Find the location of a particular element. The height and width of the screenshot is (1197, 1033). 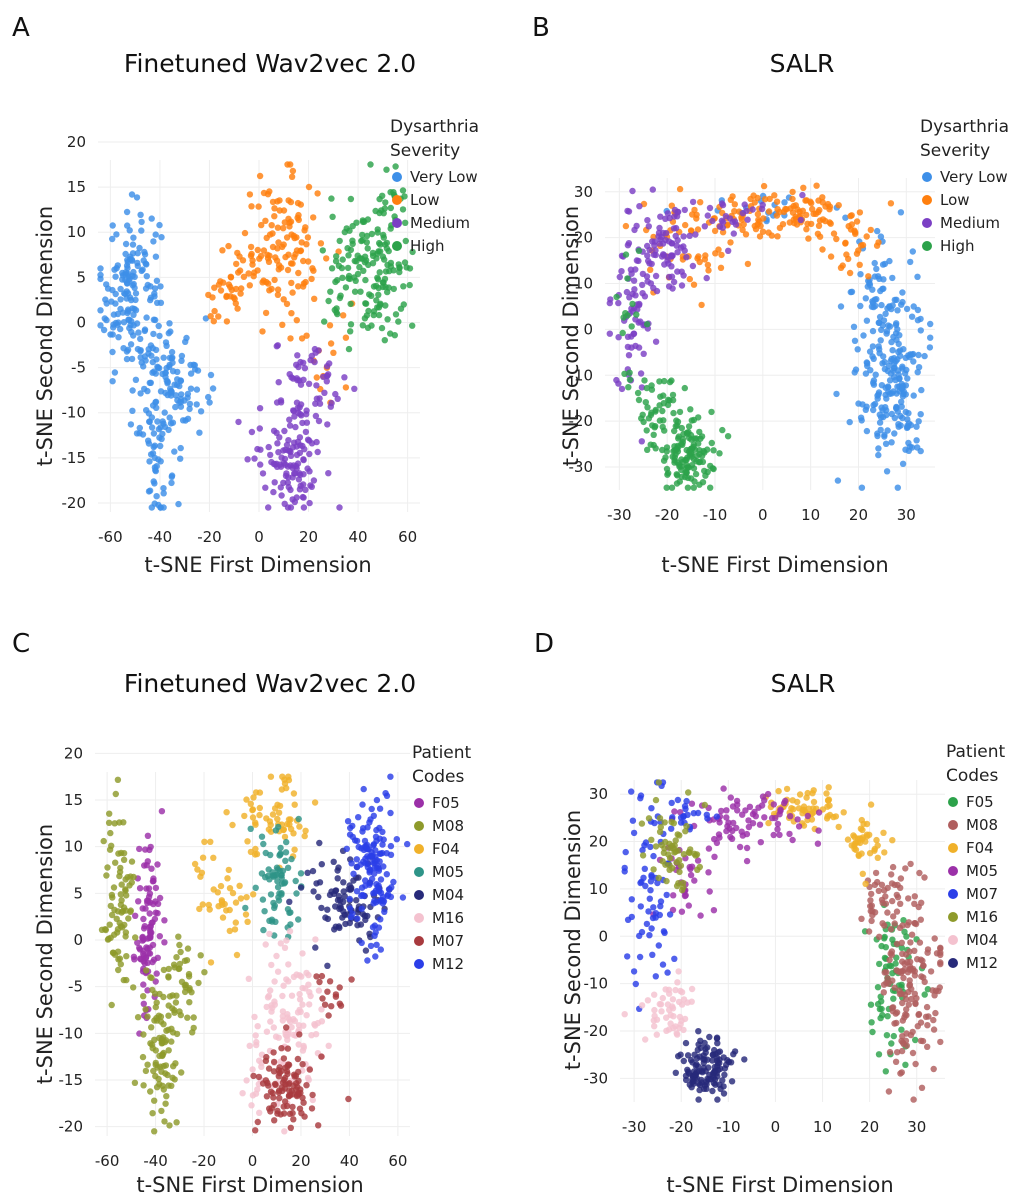

scatter-points is located at coordinates (254, 954).